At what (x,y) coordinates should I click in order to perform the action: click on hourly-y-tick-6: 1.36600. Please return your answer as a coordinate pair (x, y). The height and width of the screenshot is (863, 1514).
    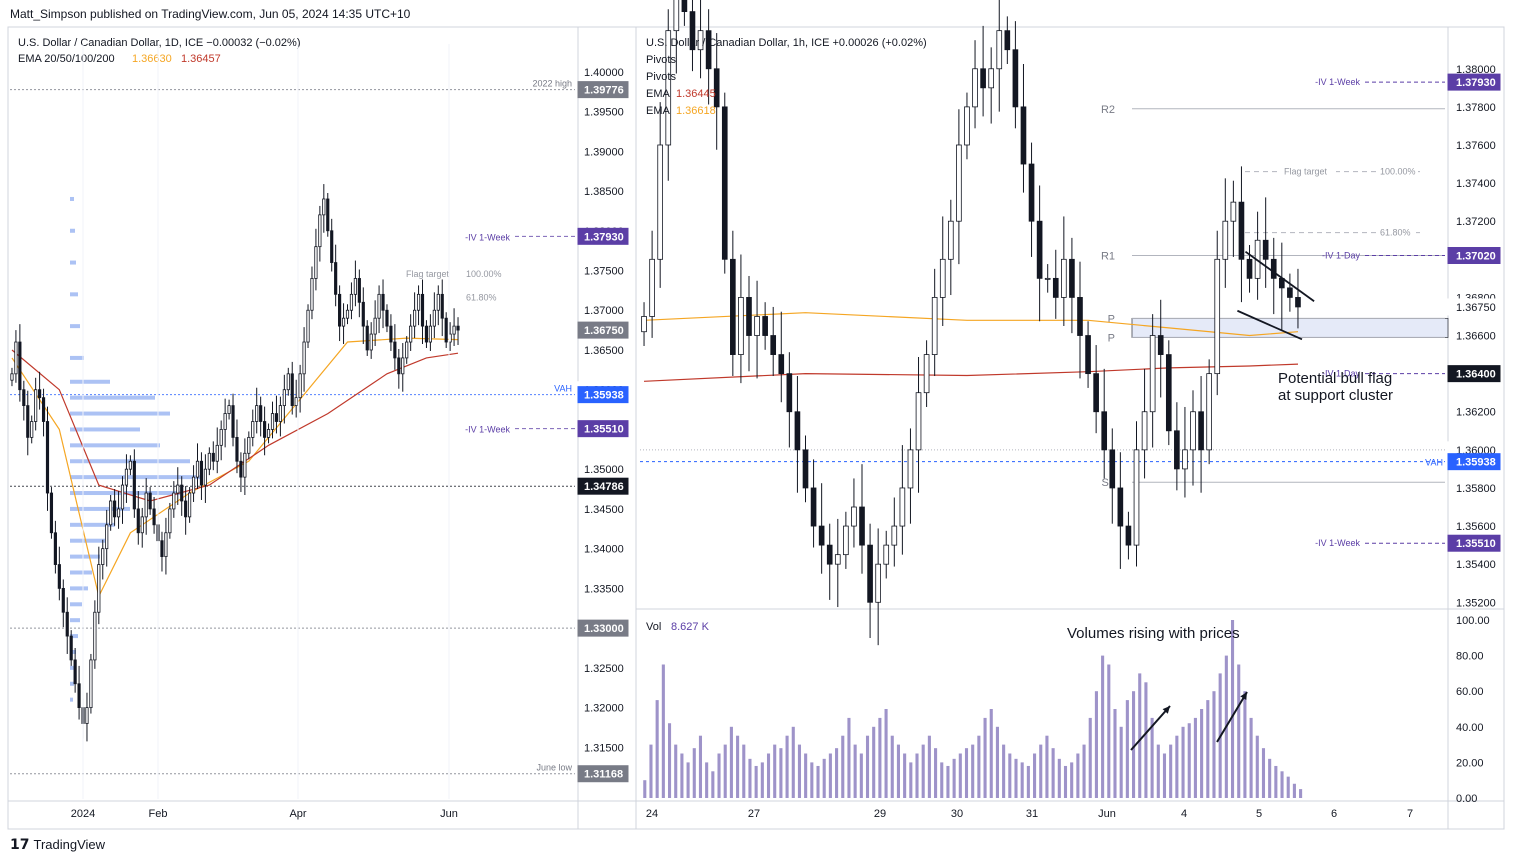
    Looking at the image, I should click on (1476, 337).